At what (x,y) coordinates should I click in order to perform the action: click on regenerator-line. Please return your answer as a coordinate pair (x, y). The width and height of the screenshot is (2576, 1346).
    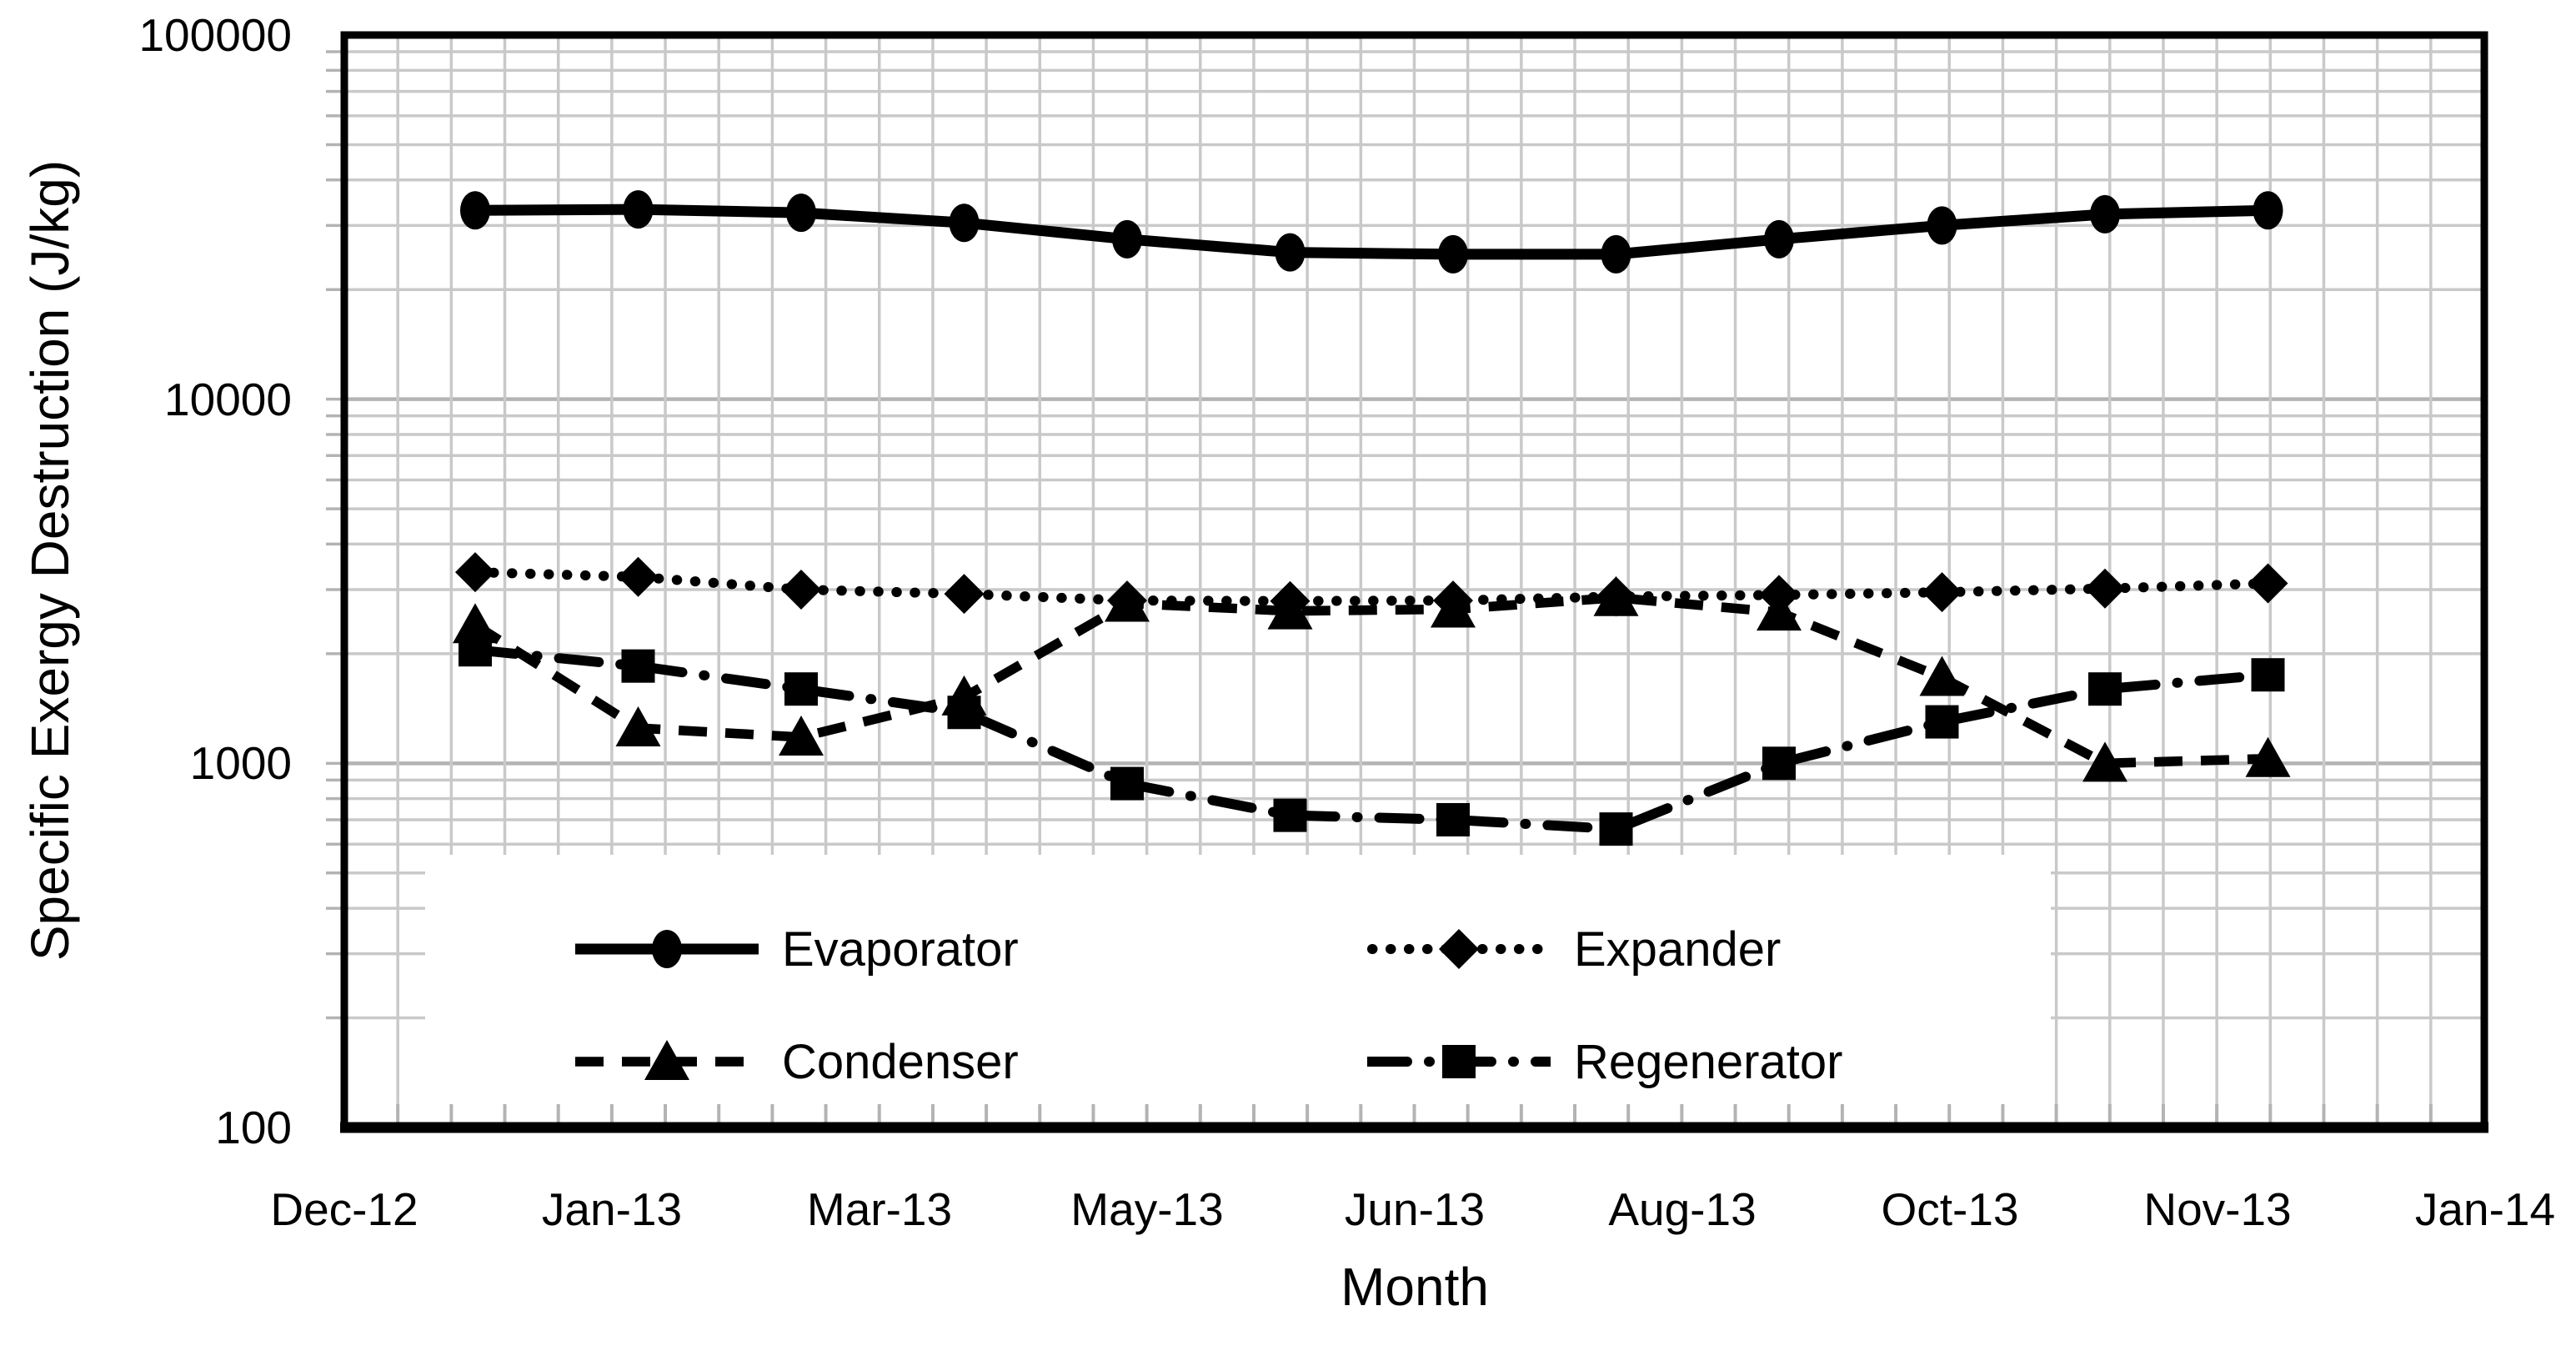
    Looking at the image, I should click on (1371, 740).